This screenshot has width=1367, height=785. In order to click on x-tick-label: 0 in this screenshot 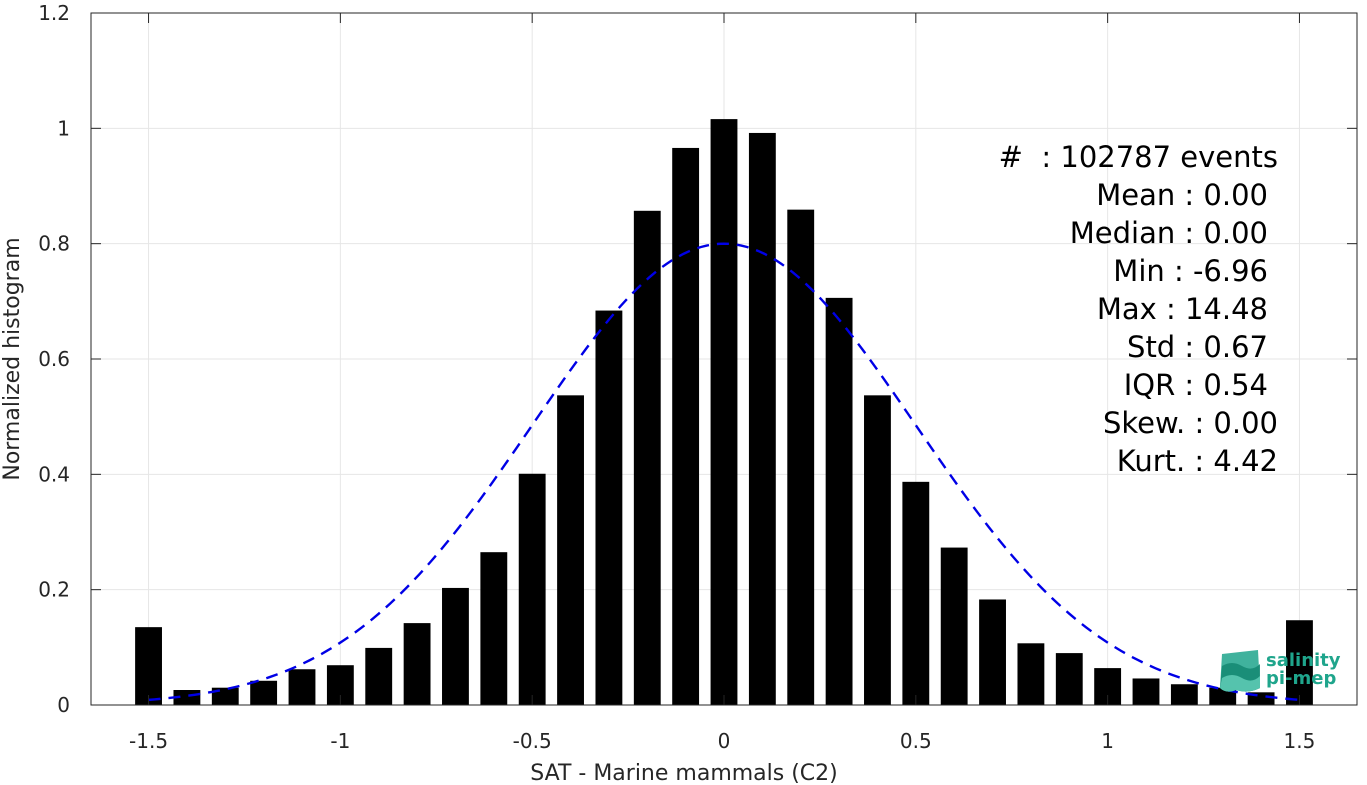, I will do `click(724, 741)`.